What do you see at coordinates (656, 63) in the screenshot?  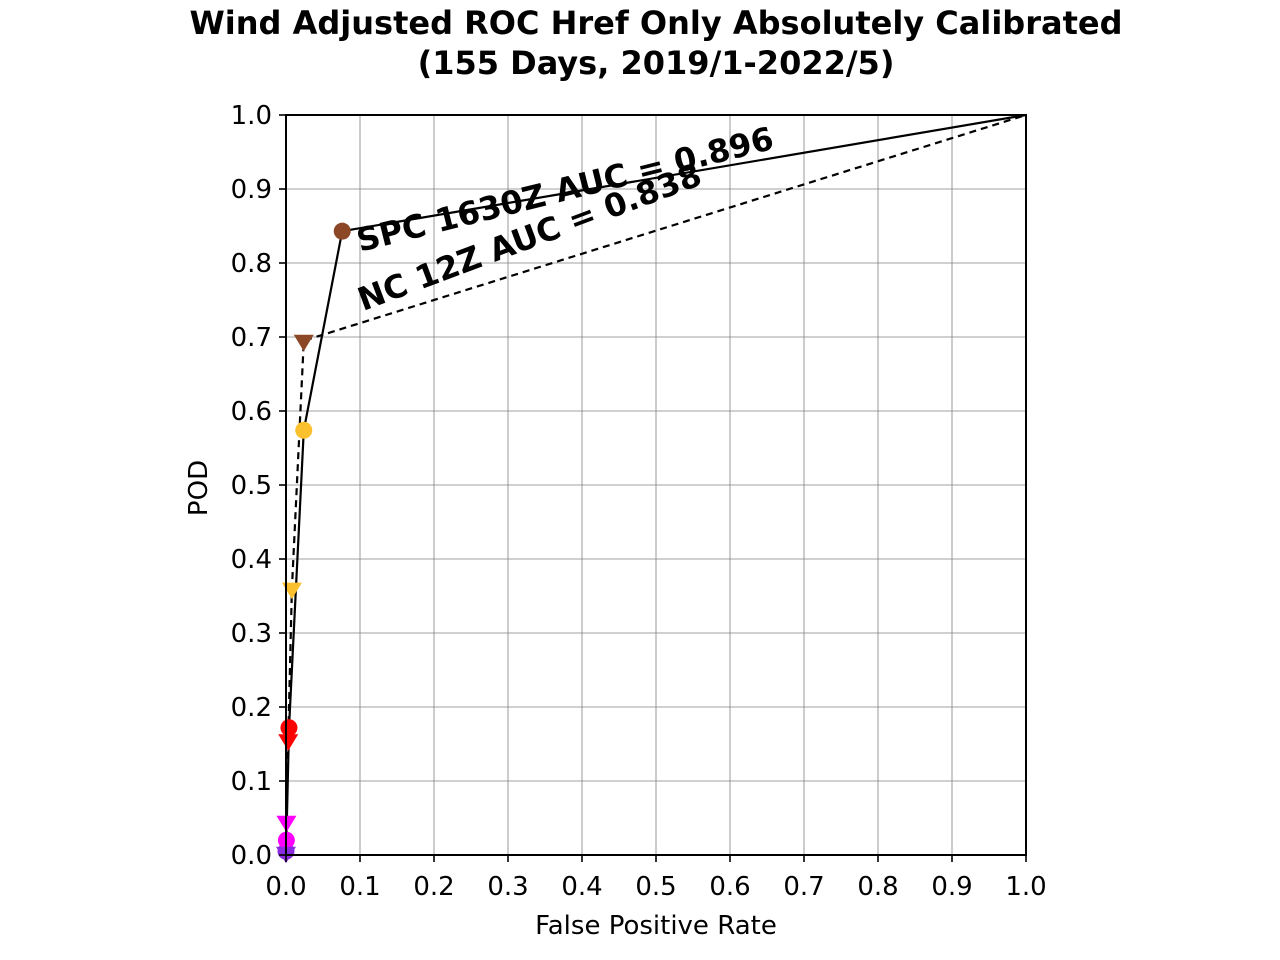 I see `chart-title-line-2: (155 Days, 2019/1-2022/5)` at bounding box center [656, 63].